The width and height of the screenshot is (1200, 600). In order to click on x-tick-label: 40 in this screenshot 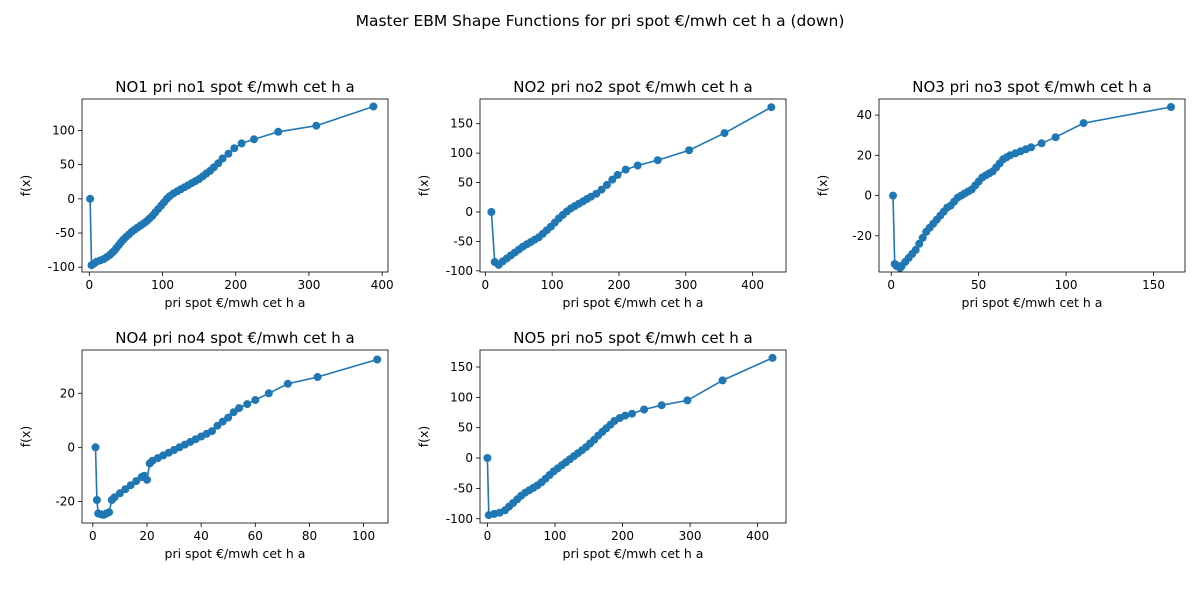, I will do `click(201, 536)`.